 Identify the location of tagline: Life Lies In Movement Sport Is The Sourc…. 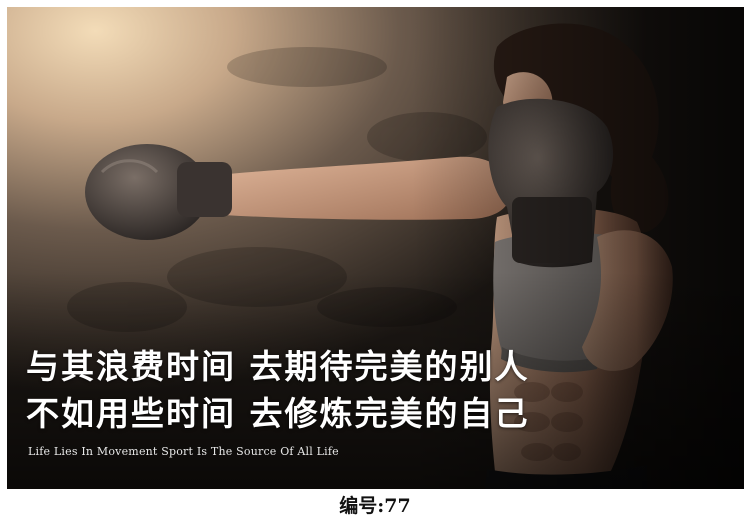
(183, 451).